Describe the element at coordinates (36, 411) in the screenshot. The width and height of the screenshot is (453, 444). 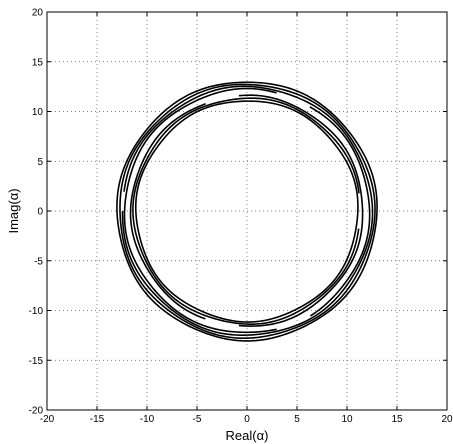
I see `y-tick-label: -20` at that location.